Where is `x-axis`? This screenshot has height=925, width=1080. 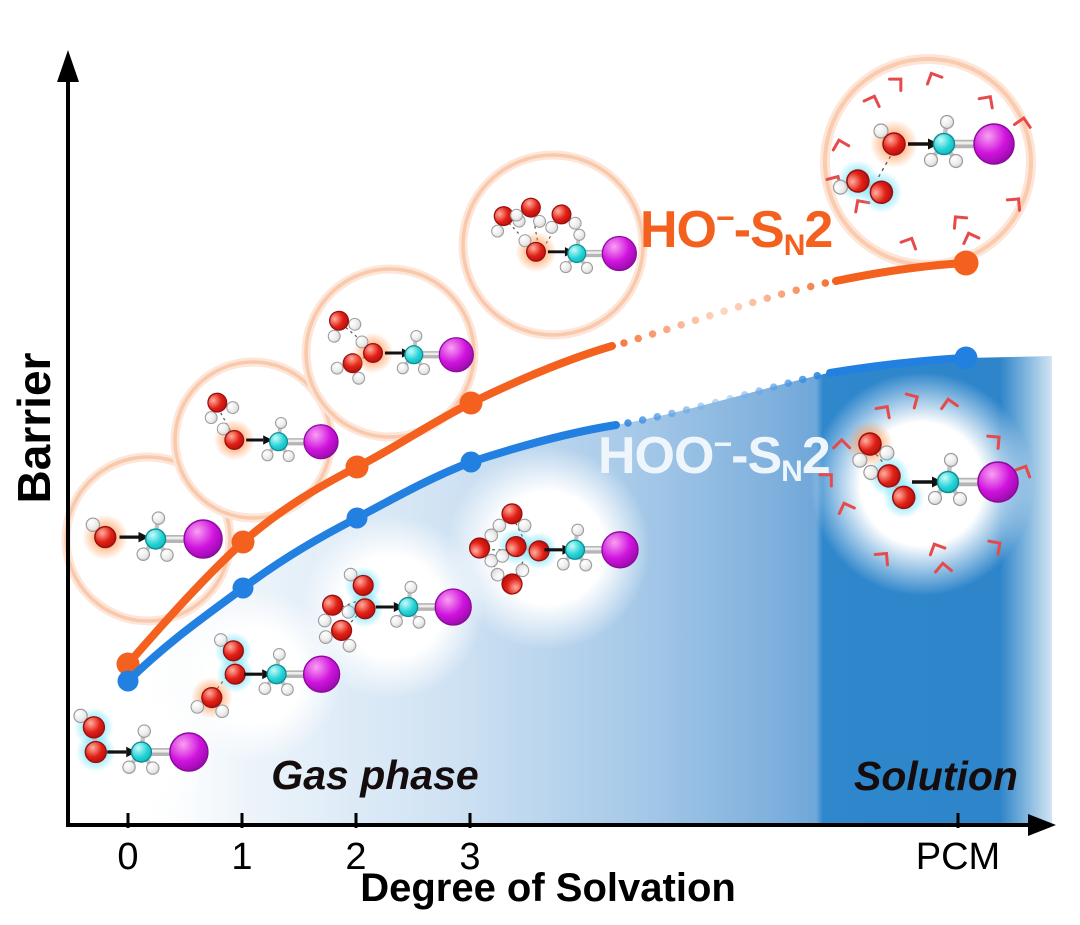
x-axis is located at coordinates (561, 824).